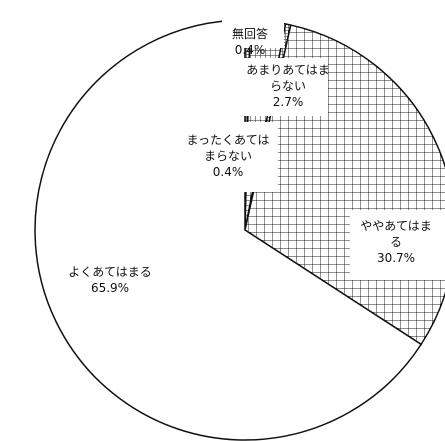 The height and width of the screenshot is (441, 445). I want to click on slice-percent-label-5: 65.9%, so click(110, 288).